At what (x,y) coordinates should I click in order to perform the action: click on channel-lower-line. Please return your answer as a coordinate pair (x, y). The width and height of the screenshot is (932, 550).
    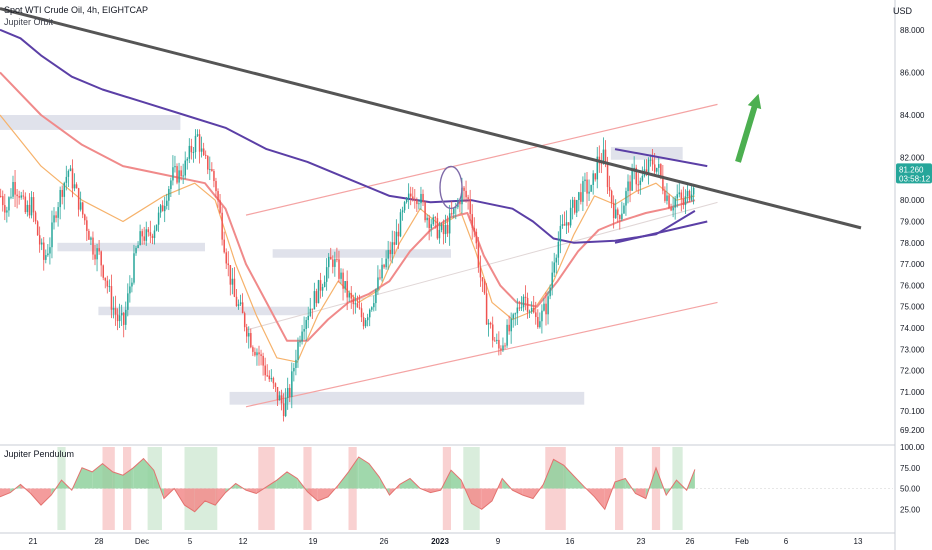
    Looking at the image, I should click on (481, 354).